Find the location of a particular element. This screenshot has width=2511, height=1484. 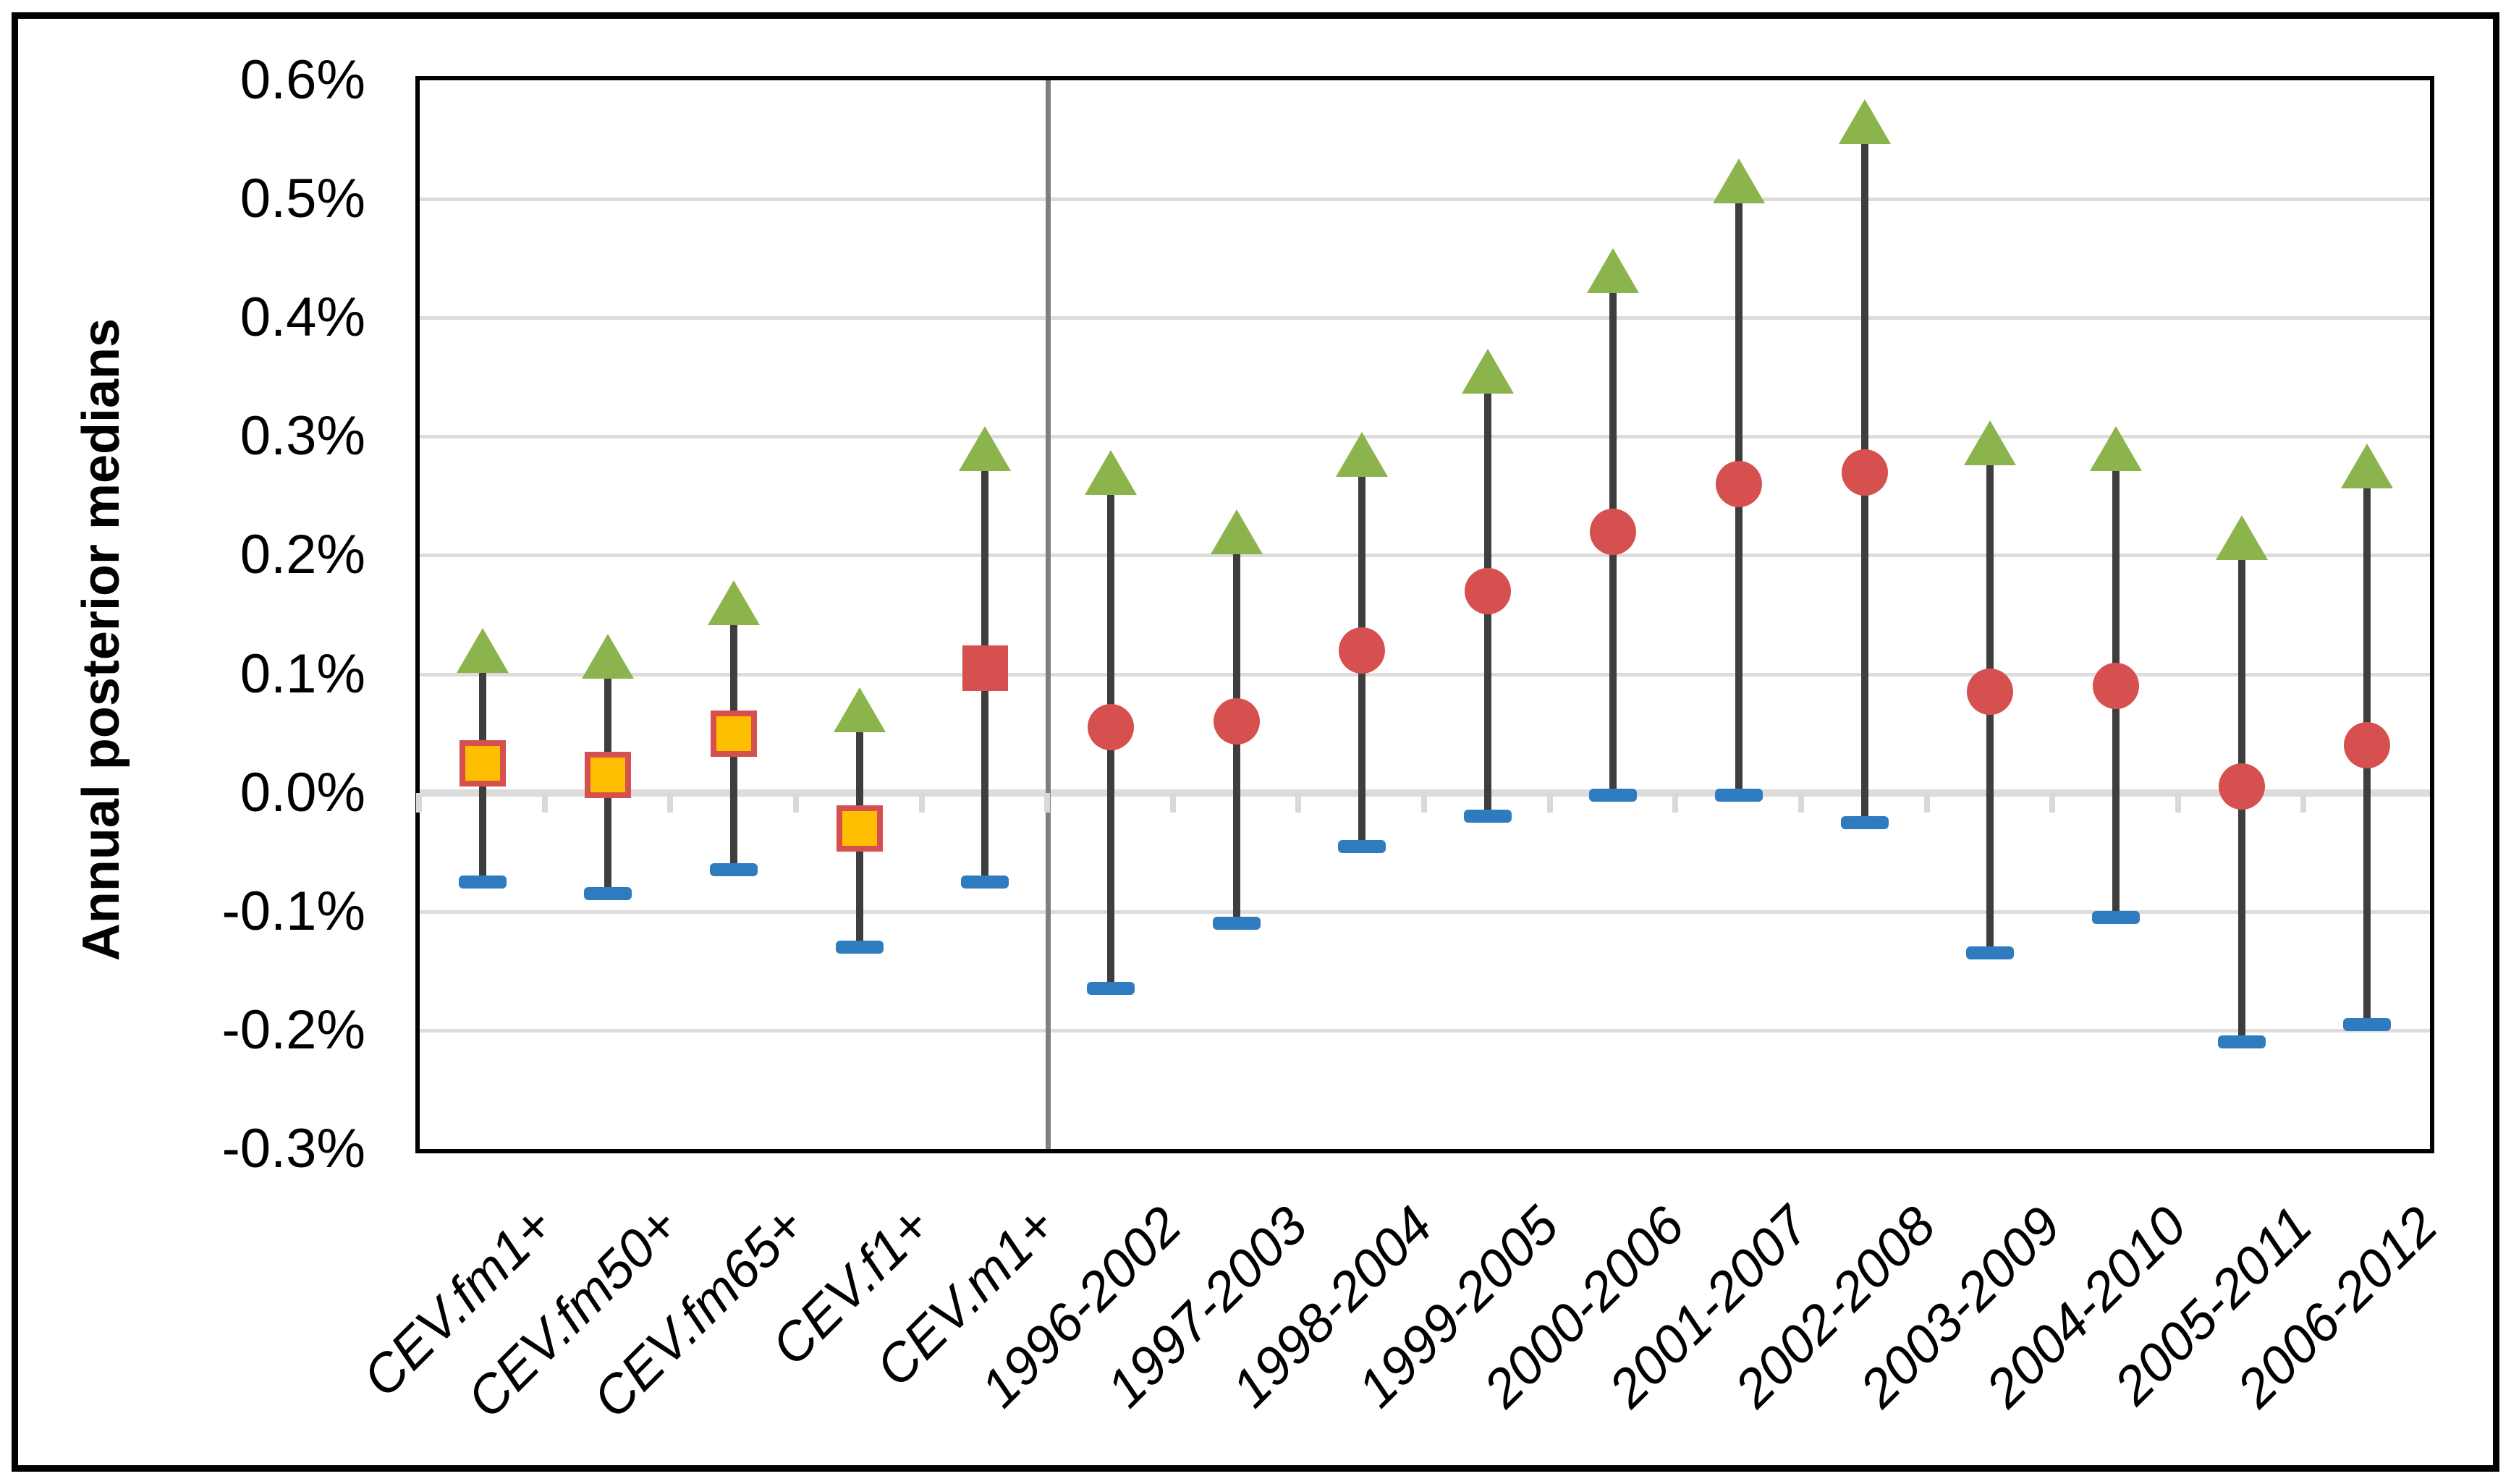

y-axis-tick-label: 0.6% is located at coordinates (302, 80).